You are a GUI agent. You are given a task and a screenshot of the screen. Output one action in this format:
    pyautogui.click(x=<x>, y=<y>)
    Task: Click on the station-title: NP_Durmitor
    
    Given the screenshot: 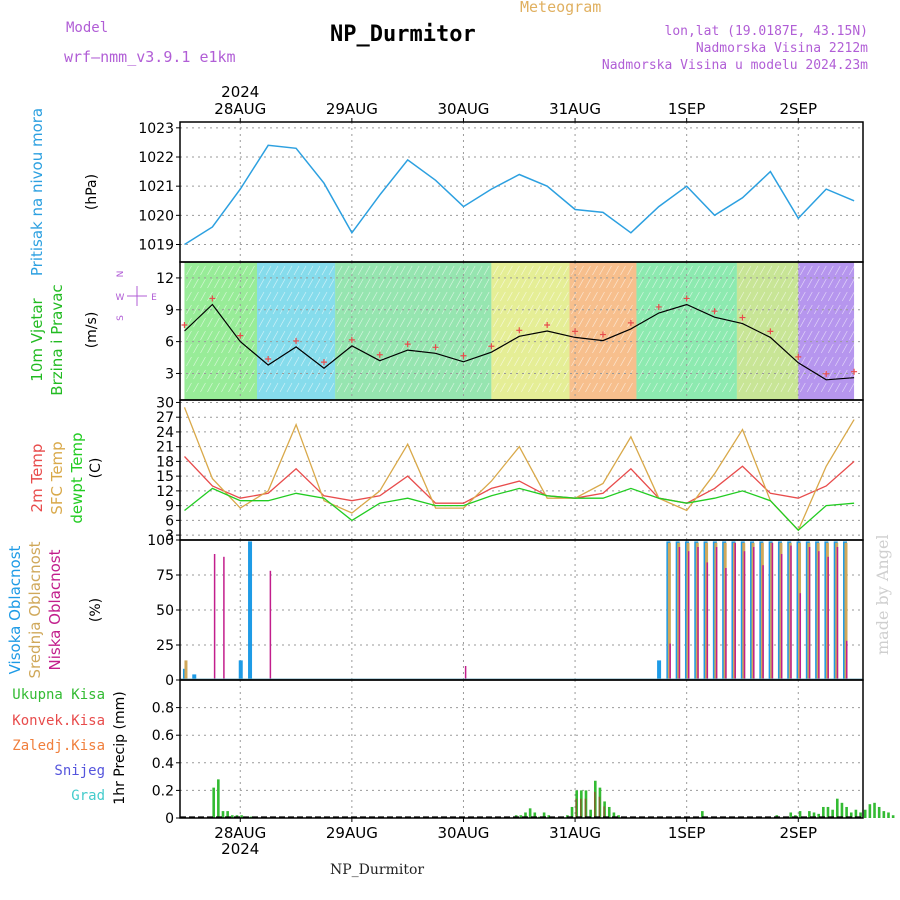 What is the action you would take?
    pyautogui.click(x=403, y=34)
    